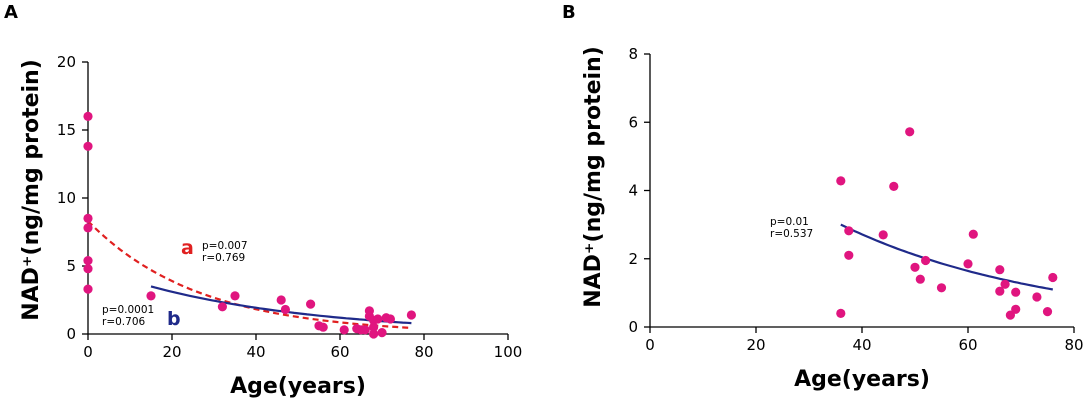  What do you see at coordinates (174, 319) in the screenshot?
I see `fit-curve-letter: b` at bounding box center [174, 319].